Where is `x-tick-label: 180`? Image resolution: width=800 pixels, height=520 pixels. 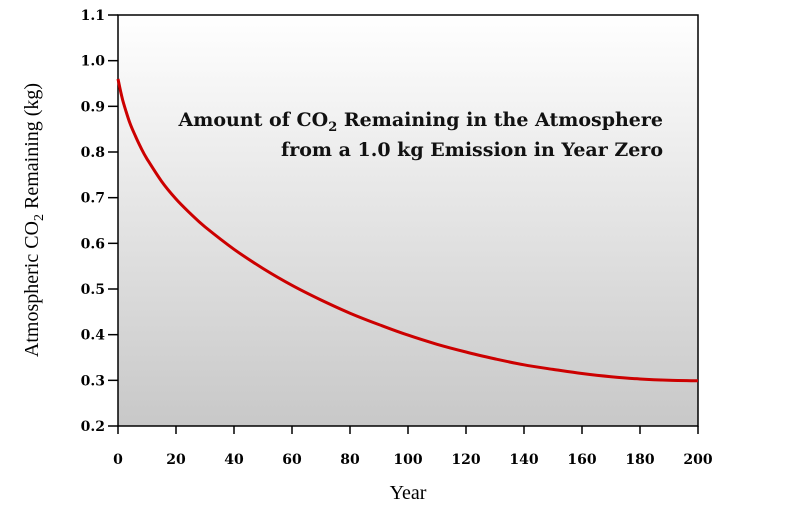 x-tick-label: 180 is located at coordinates (639, 460).